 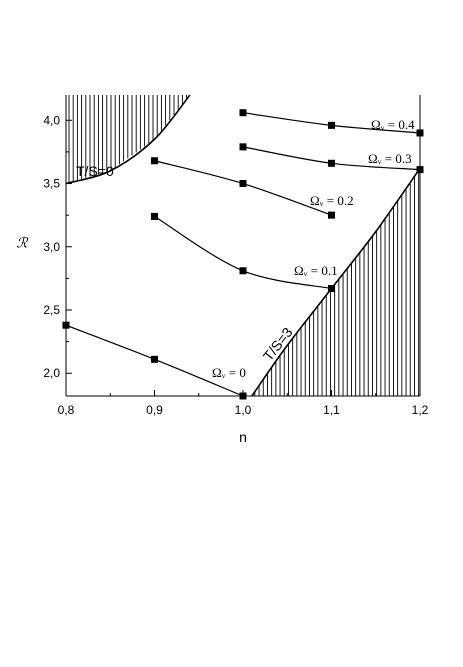 What do you see at coordinates (331, 410) in the screenshot?
I see `x-tick-label: 1,1` at bounding box center [331, 410].